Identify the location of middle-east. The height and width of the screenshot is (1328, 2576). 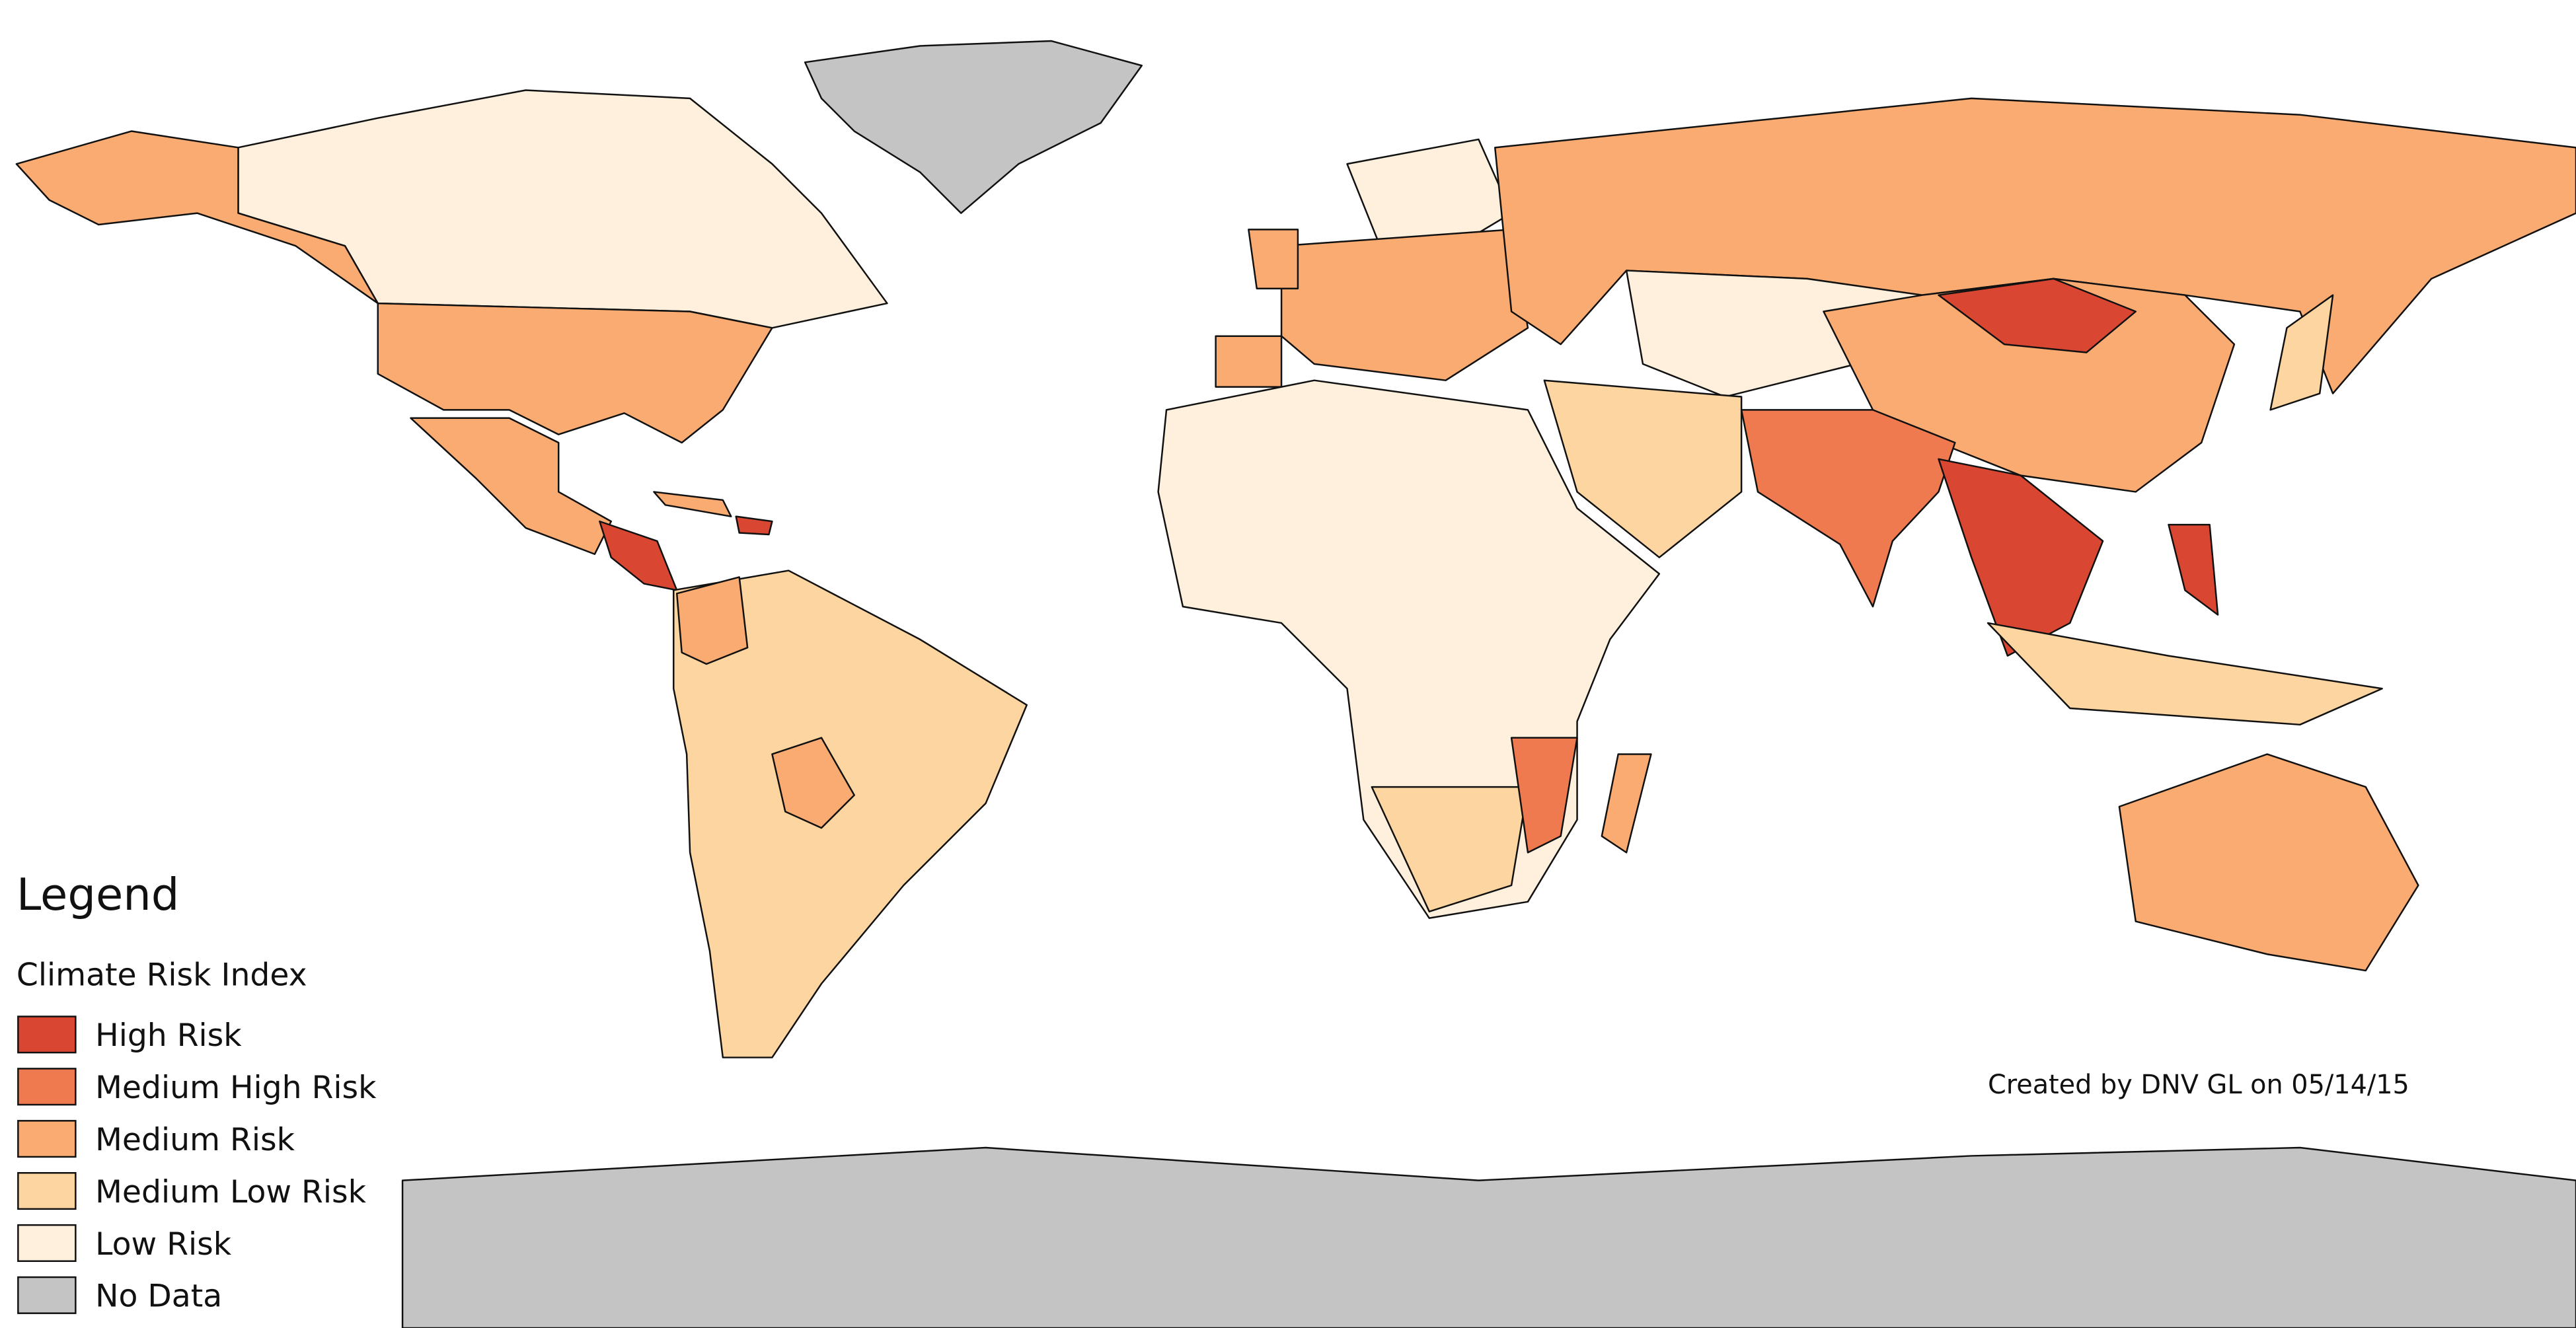
(1643, 468).